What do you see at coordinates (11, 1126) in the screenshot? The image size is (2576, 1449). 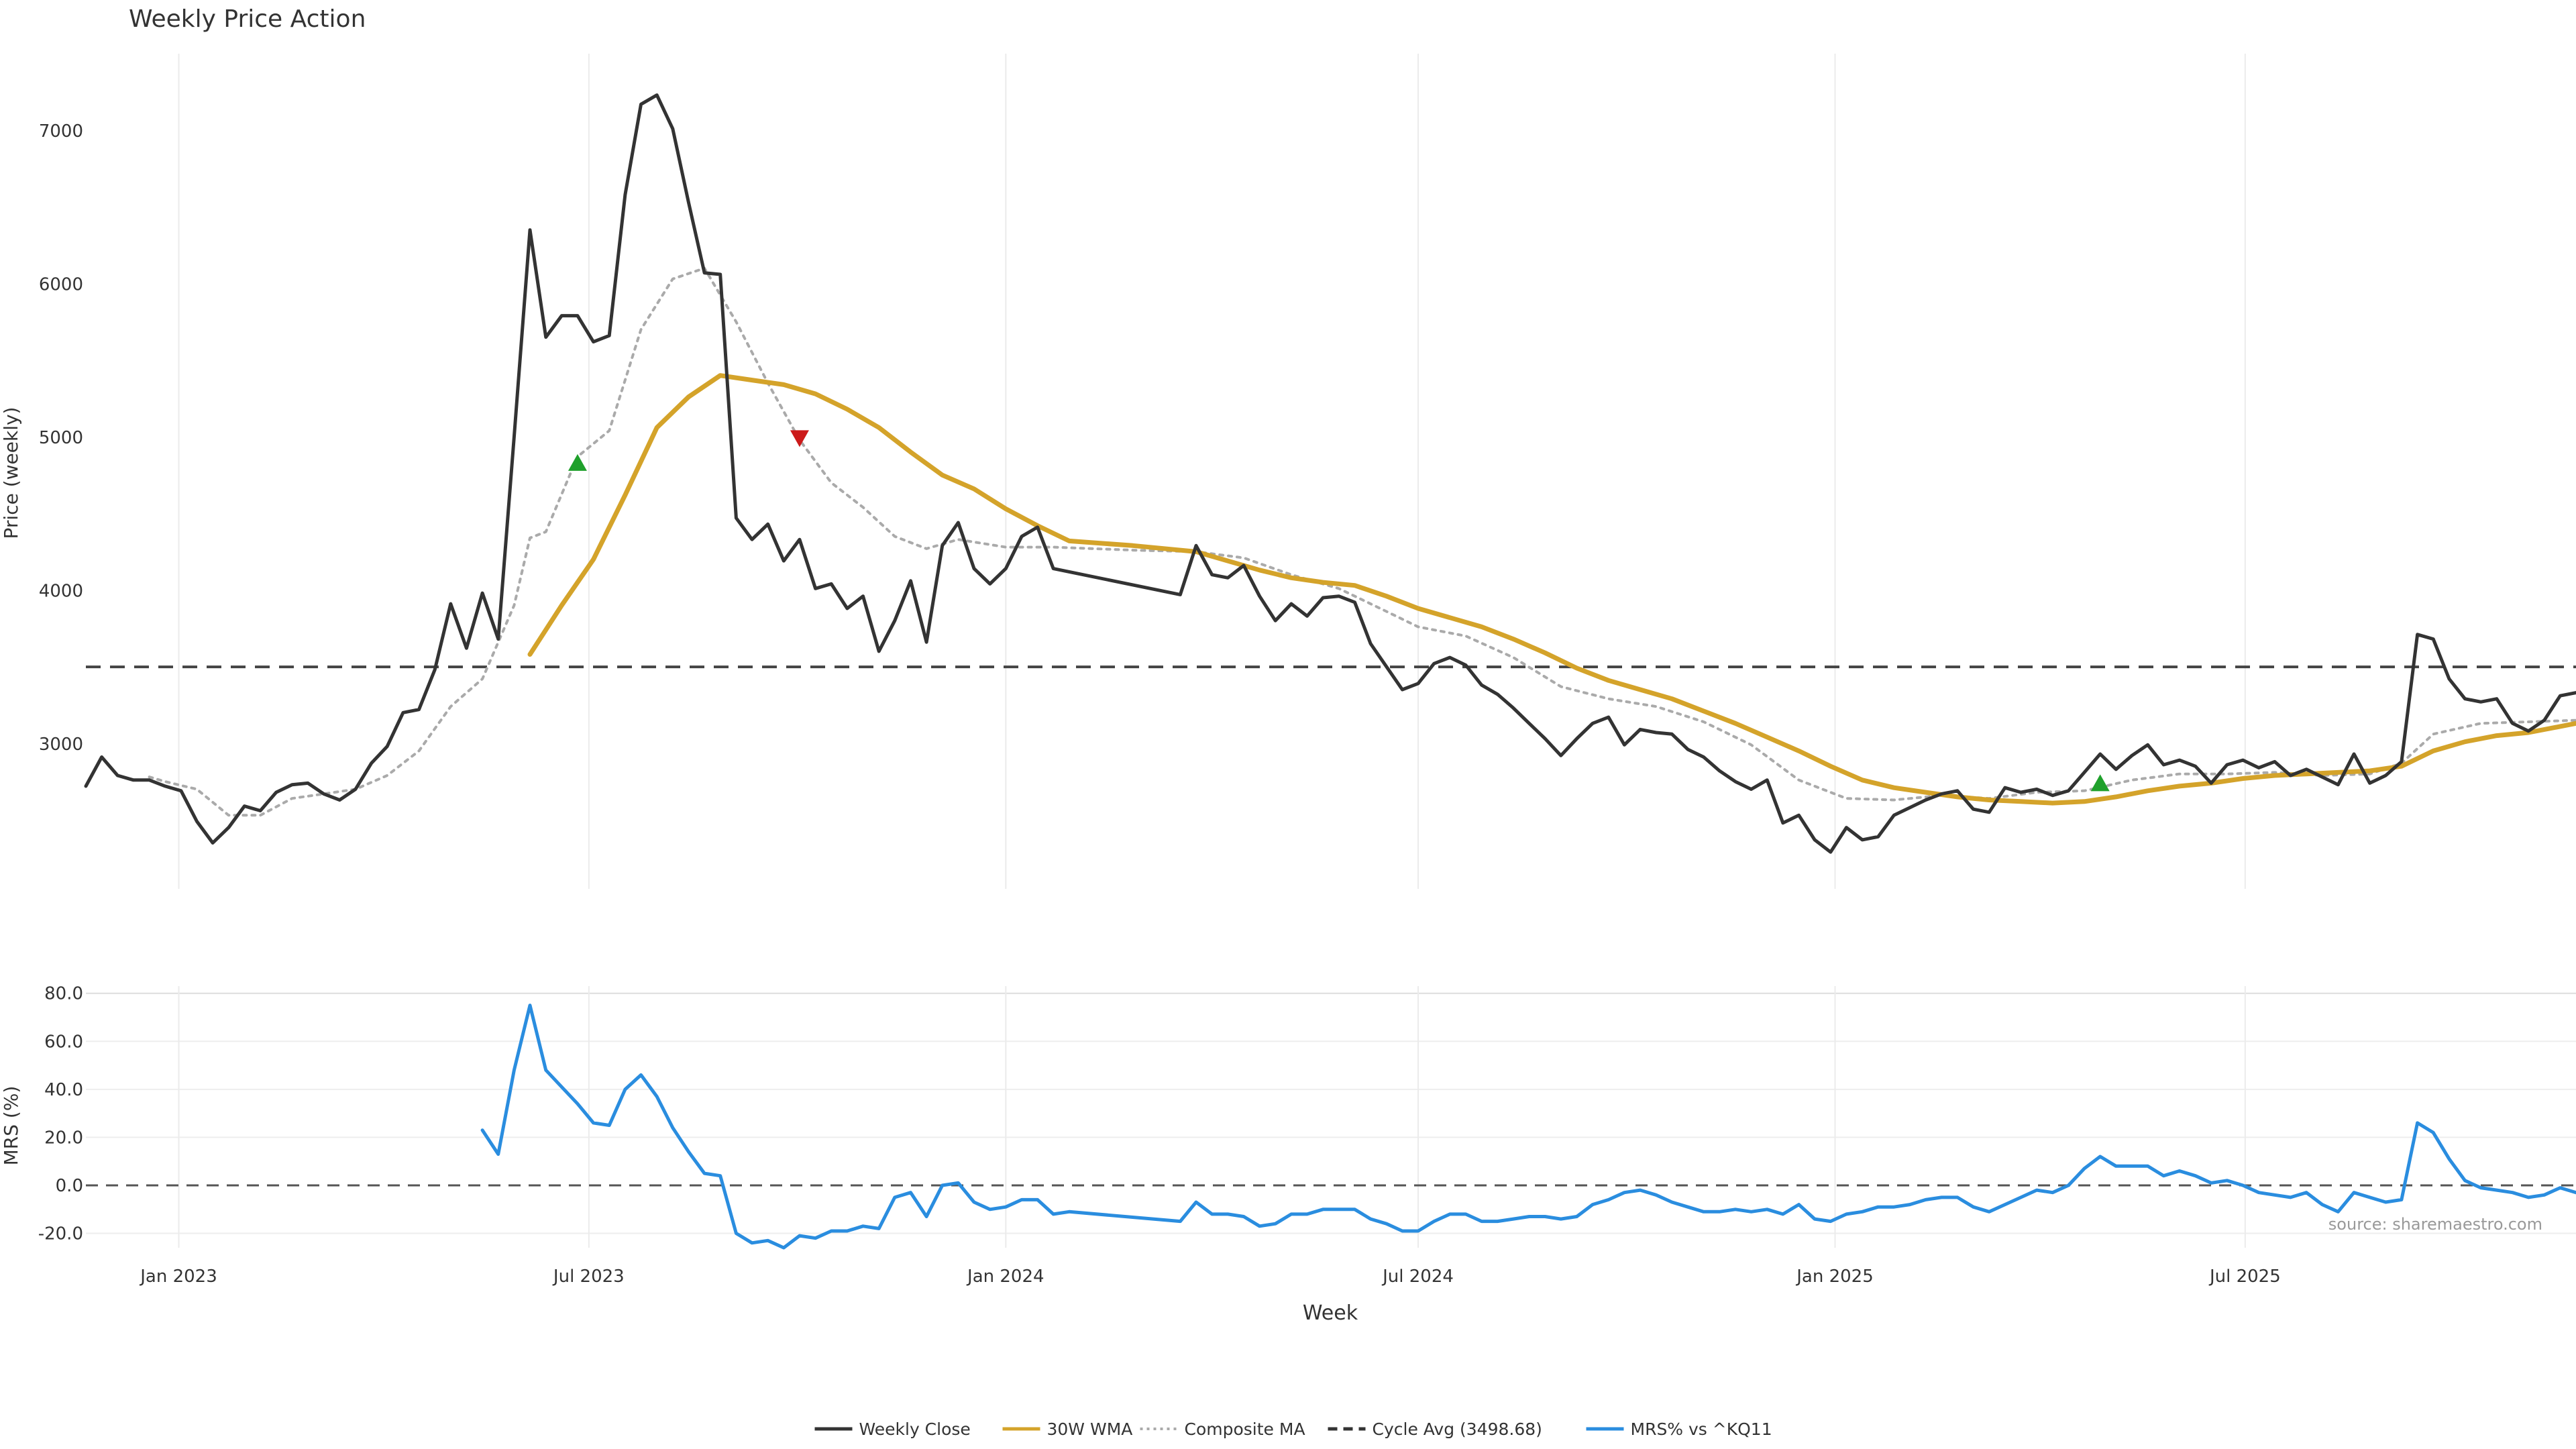 I see `mrs-y-axis-label: MRS (%)` at bounding box center [11, 1126].